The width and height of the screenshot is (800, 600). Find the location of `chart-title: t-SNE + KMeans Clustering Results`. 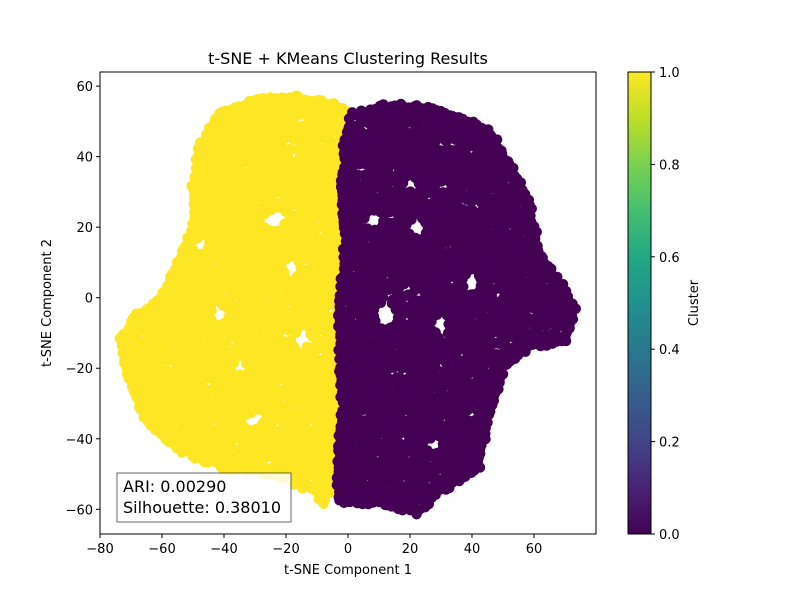

chart-title: t-SNE + KMeans Clustering Results is located at coordinates (348, 58).